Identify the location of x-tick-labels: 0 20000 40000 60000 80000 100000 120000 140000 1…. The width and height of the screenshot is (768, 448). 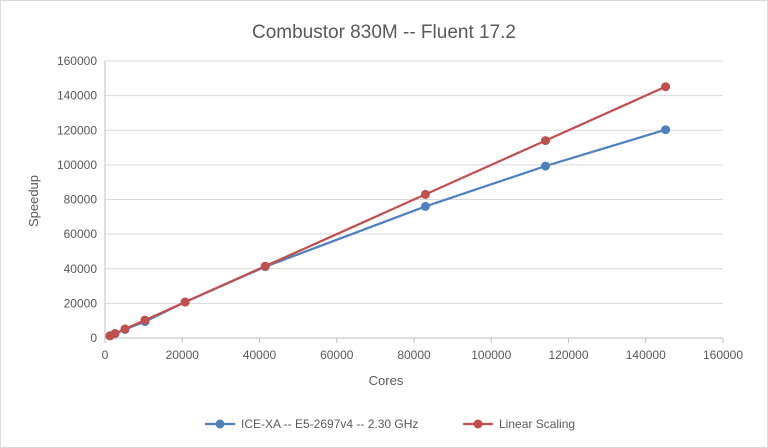
(423, 355).